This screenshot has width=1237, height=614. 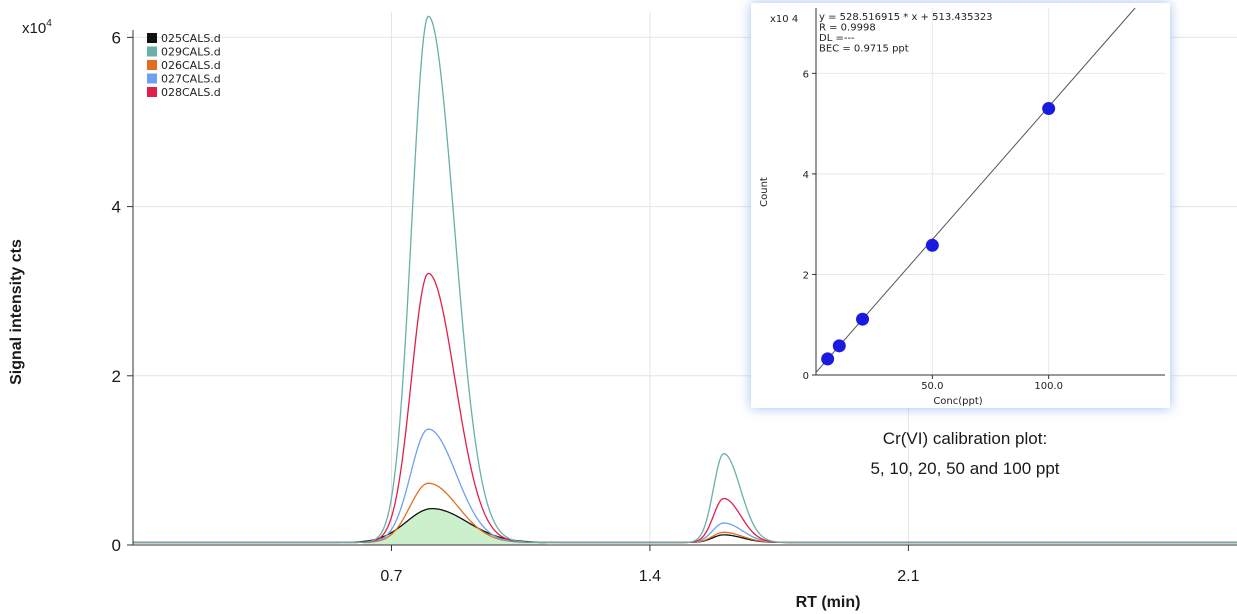 What do you see at coordinates (957, 401) in the screenshot?
I see `inset-x-title: Conc(ppt)` at bounding box center [957, 401].